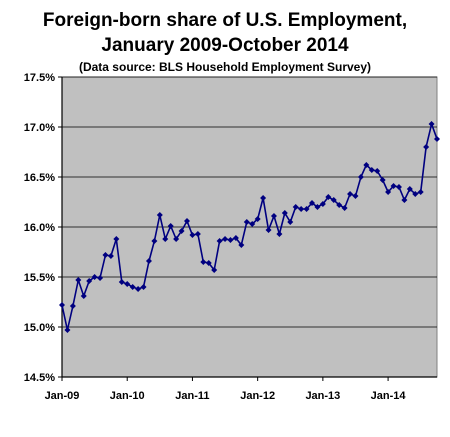 The image size is (450, 437). I want to click on x-tick-label: Jan-14, so click(389, 396).